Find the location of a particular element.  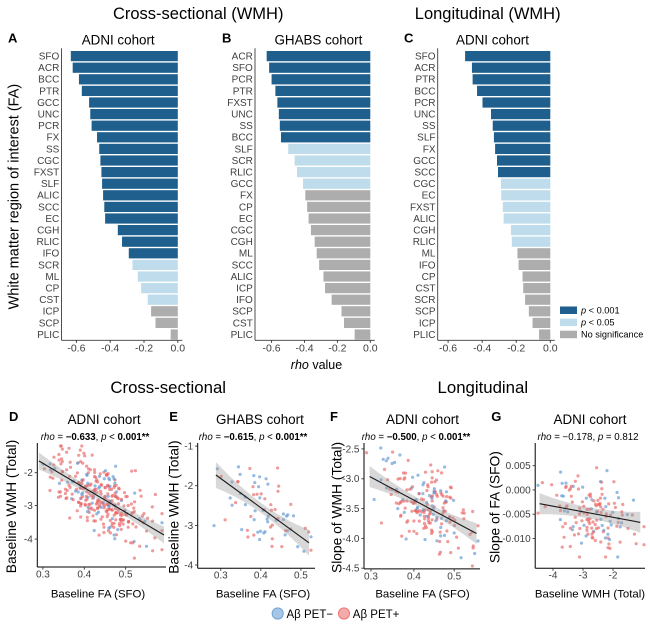

svg-text: -2.5 is located at coordinates (351, 449).